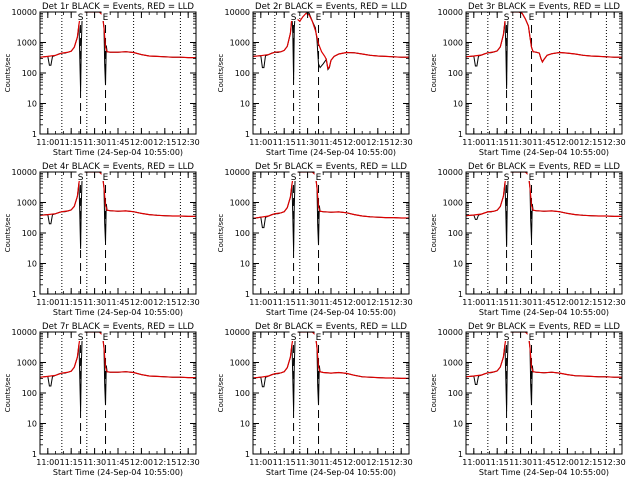 The height and width of the screenshot is (480, 640). What do you see at coordinates (544, 7) in the screenshot?
I see `panel-title: Det 3r BLACK = Events, RED = LLD` at bounding box center [544, 7].